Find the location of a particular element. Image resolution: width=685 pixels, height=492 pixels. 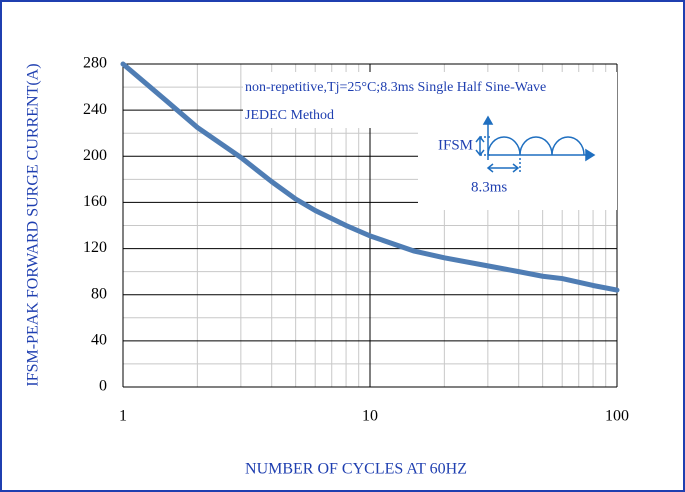

y-tick-label: 200 is located at coordinates (95, 155).